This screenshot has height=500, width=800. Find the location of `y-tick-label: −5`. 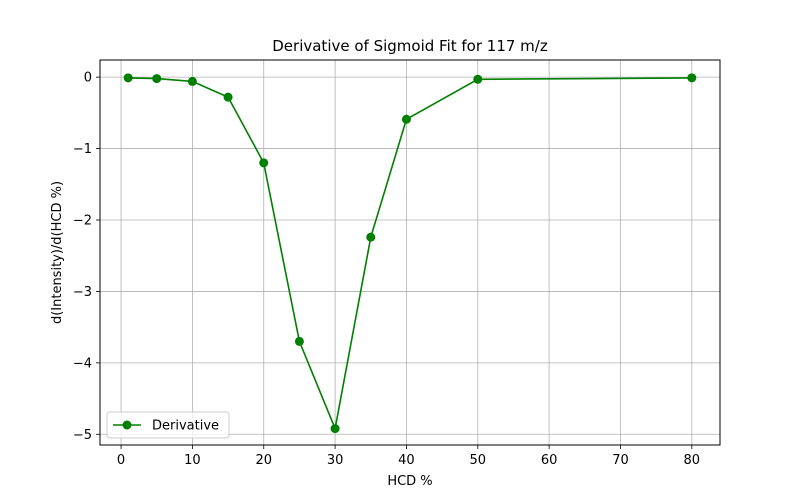

y-tick-label: −5 is located at coordinates (82, 435).